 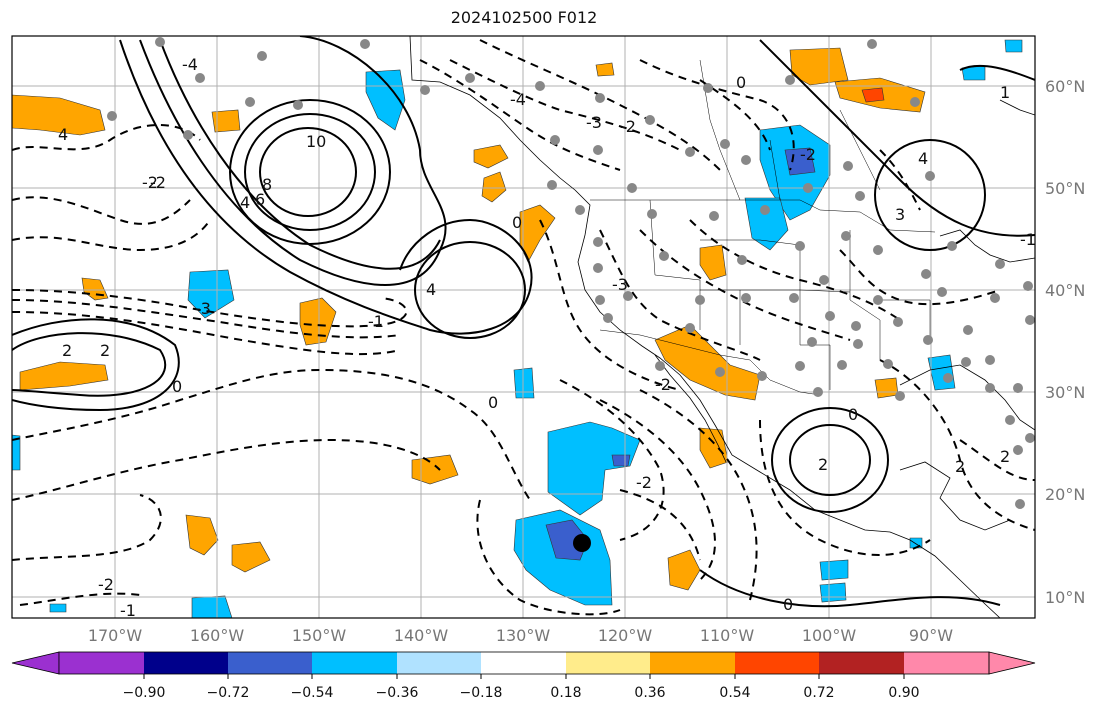 What do you see at coordinates (1065, 494) in the screenshot?
I see `lat-label: 20°N` at bounding box center [1065, 494].